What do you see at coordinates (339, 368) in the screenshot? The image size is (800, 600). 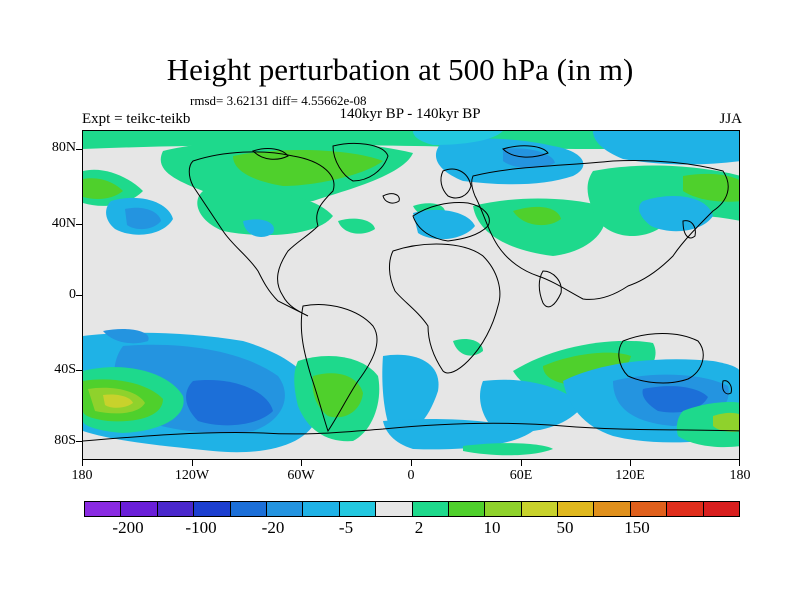 I see `south-america-coast` at bounding box center [339, 368].